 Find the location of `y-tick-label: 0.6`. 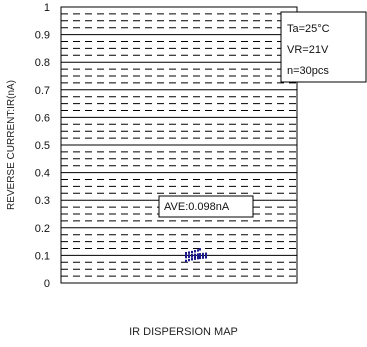

y-tick-label: 0.6 is located at coordinates (42, 118).